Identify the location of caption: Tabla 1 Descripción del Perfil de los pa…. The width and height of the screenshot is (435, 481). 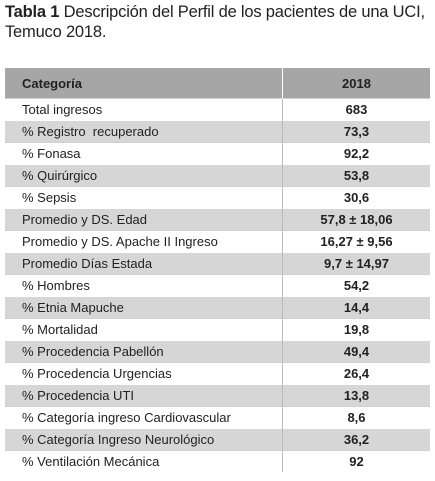
(217, 22).